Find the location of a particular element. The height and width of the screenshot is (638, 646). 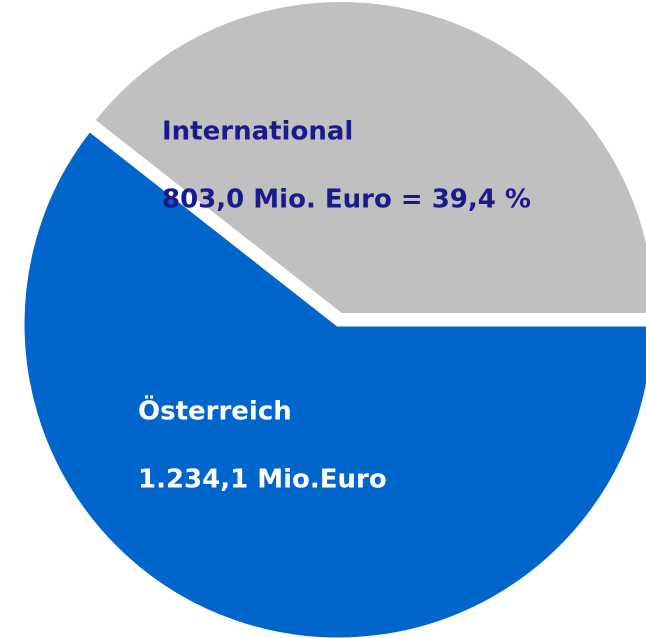

slice-label: Österreich is located at coordinates (215, 410).